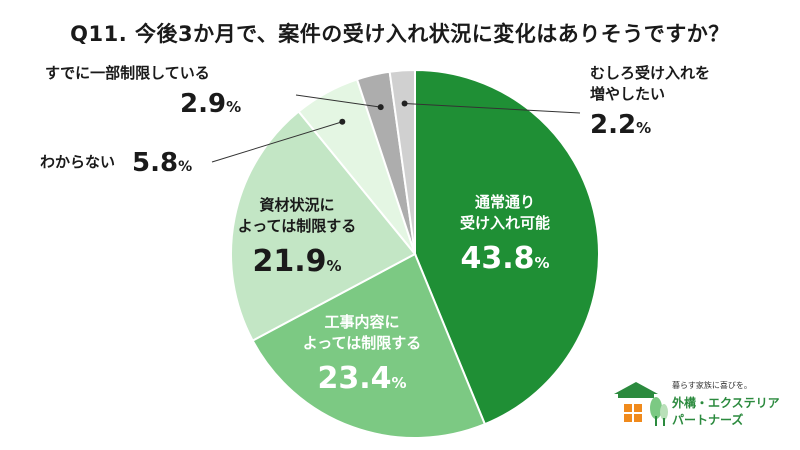 Image resolution: width=800 pixels, height=450 pixels. I want to click on slice-label: わからない, so click(77, 162).